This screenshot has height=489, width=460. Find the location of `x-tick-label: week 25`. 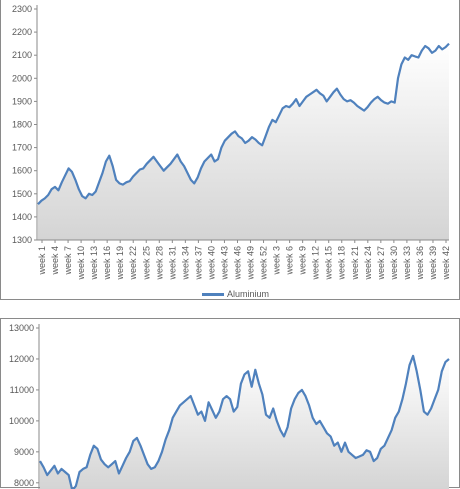

x-tick-label: week 25 is located at coordinates (146, 263).